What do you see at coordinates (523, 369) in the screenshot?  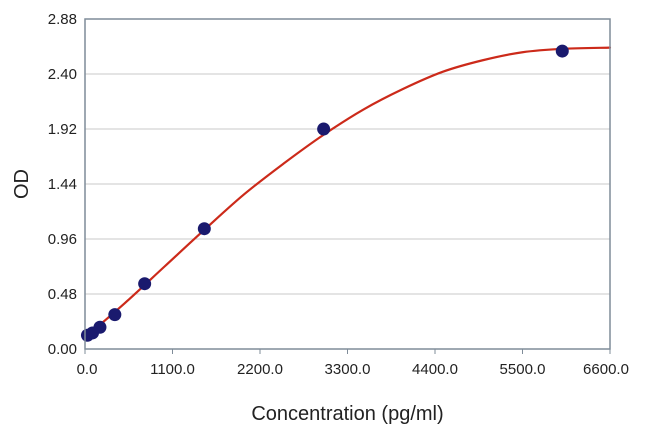 I see `x-tick-label: 5500.0` at bounding box center [523, 369].